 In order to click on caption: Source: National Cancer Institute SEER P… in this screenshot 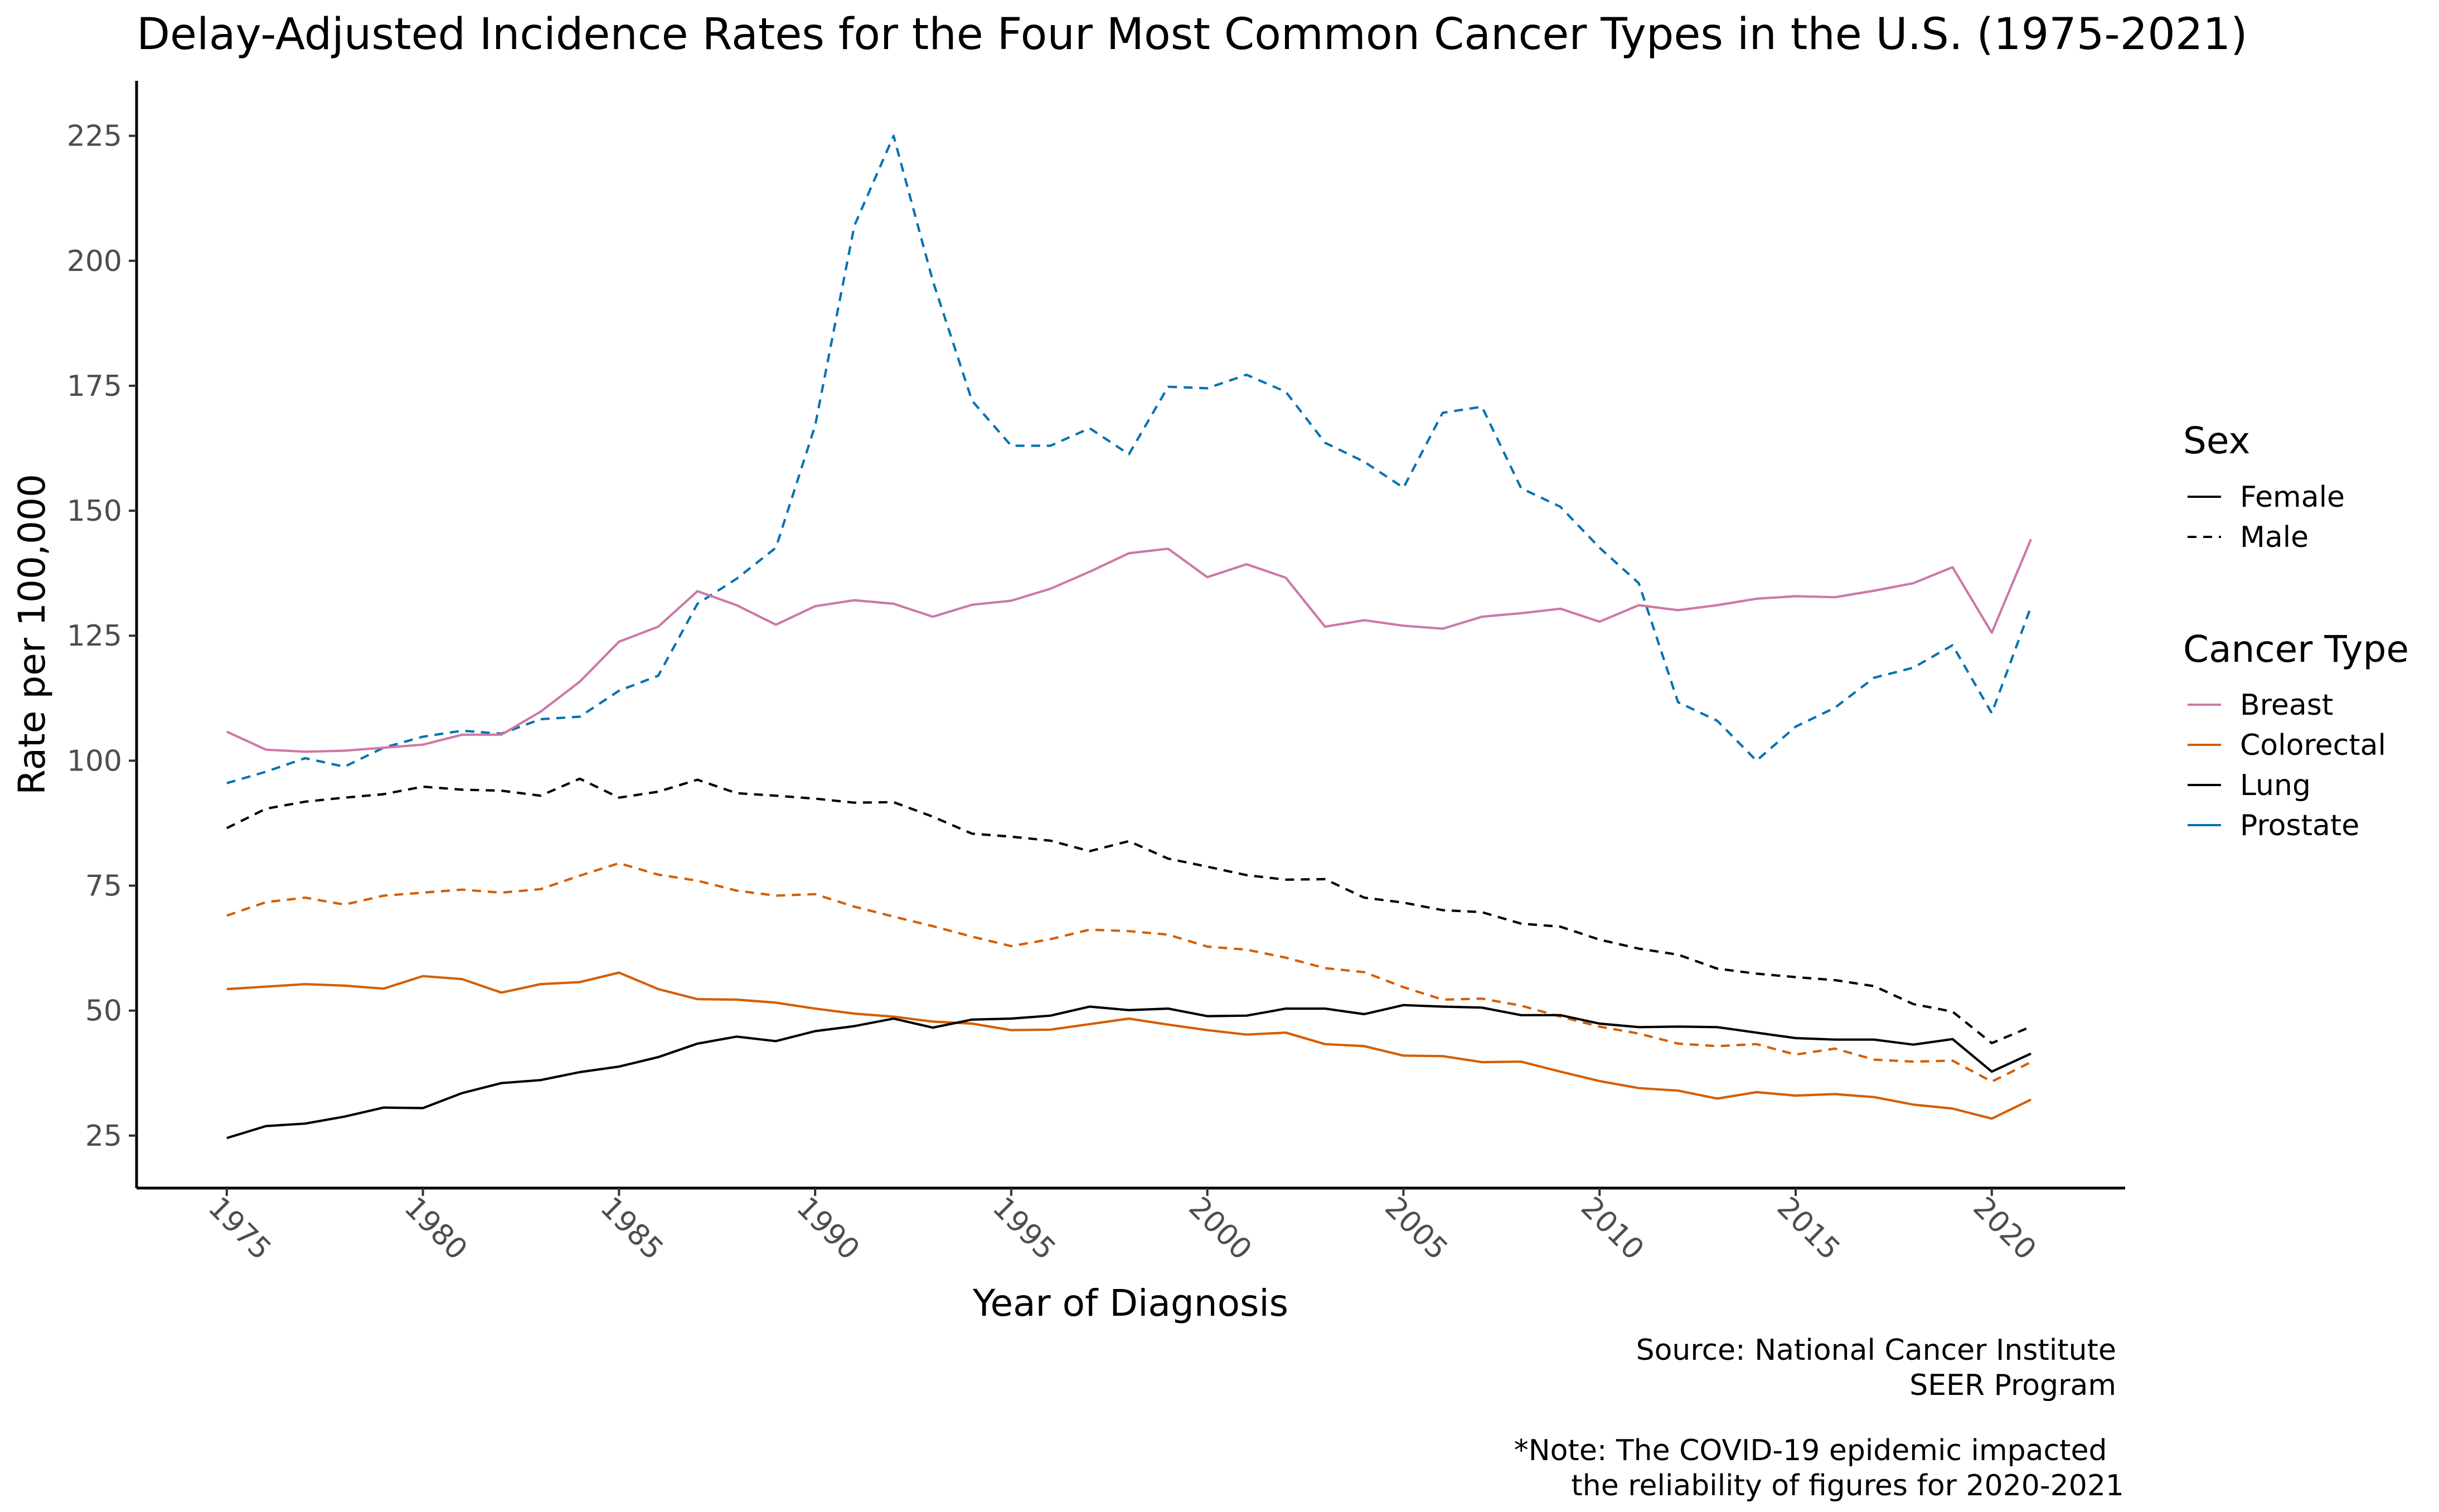, I will do `click(1819, 1418)`.